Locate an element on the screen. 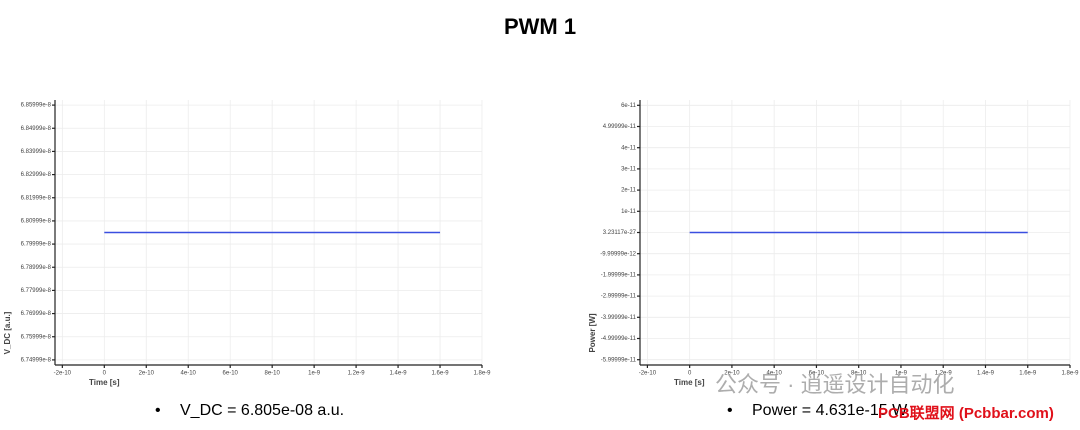 This screenshot has height=430, width=1080. bullet: Power = 4.631e-15 W is located at coordinates (830, 410).